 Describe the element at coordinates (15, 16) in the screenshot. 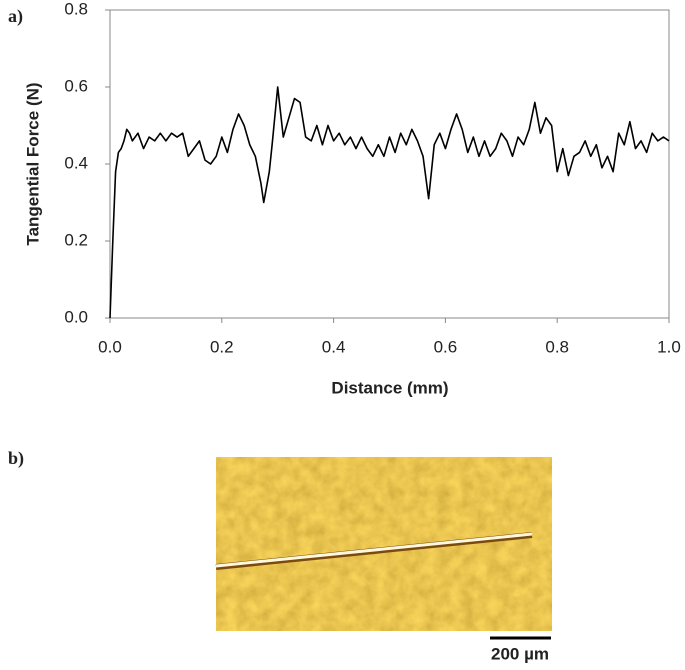

I see `panel-label: a)` at that location.